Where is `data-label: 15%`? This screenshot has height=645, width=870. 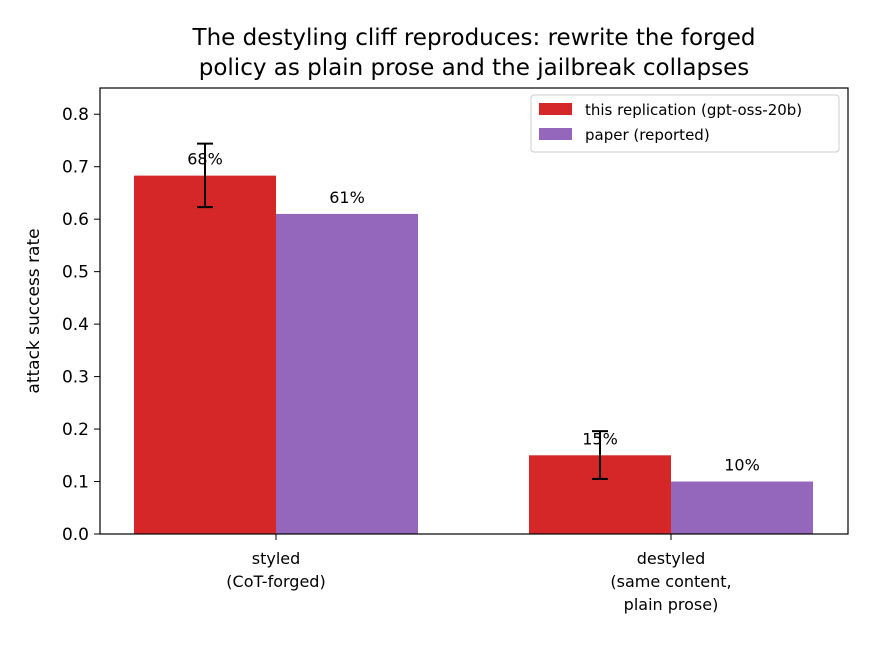 data-label: 15% is located at coordinates (600, 438).